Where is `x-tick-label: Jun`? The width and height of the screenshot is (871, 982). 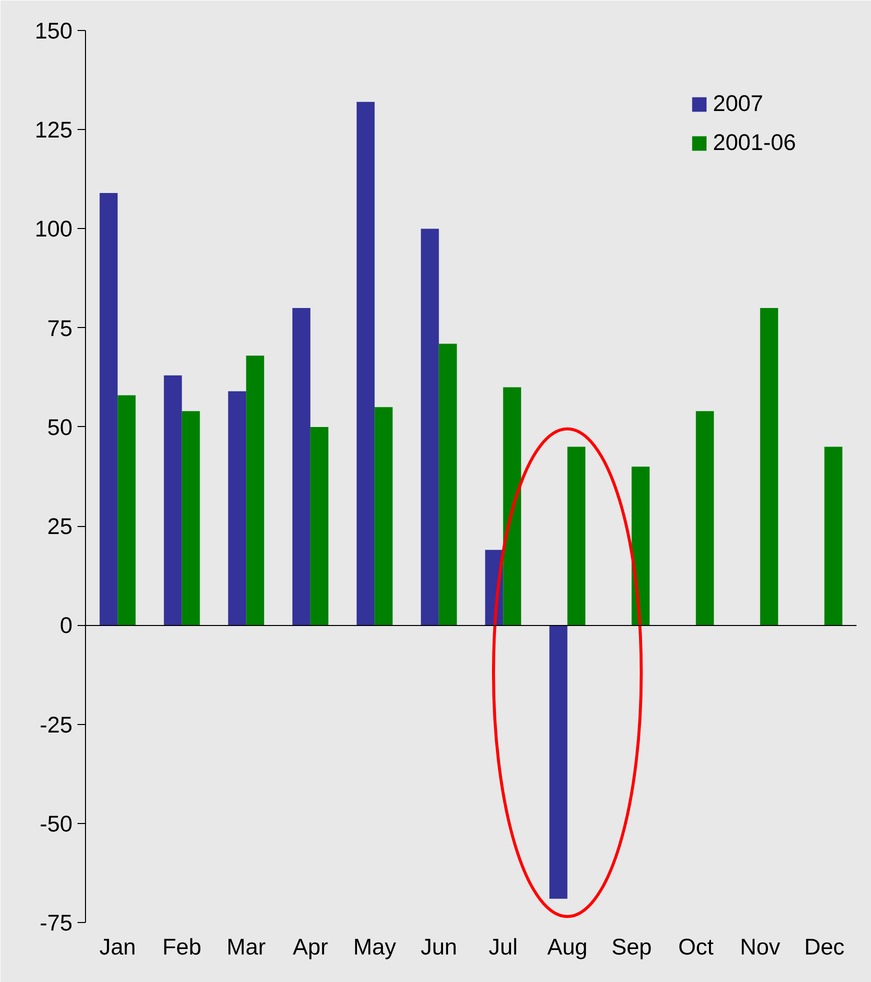 x-tick-label: Jun is located at coordinates (439, 947).